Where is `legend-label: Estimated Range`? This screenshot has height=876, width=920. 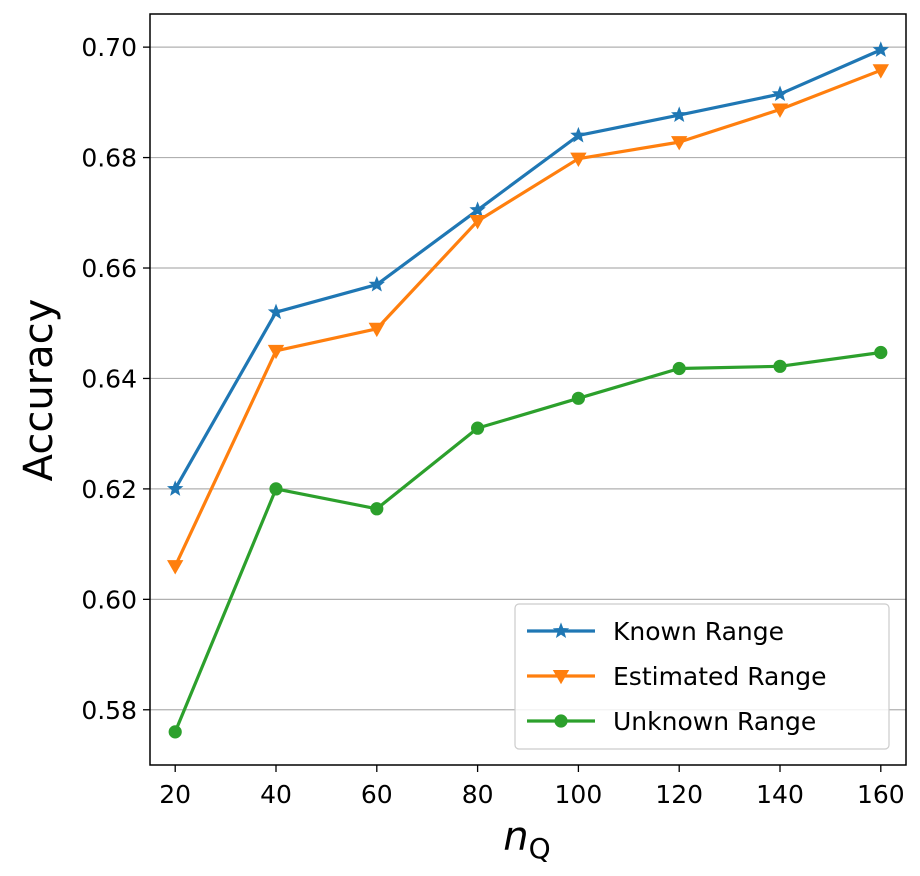
legend-label: Estimated Range is located at coordinates (719, 676).